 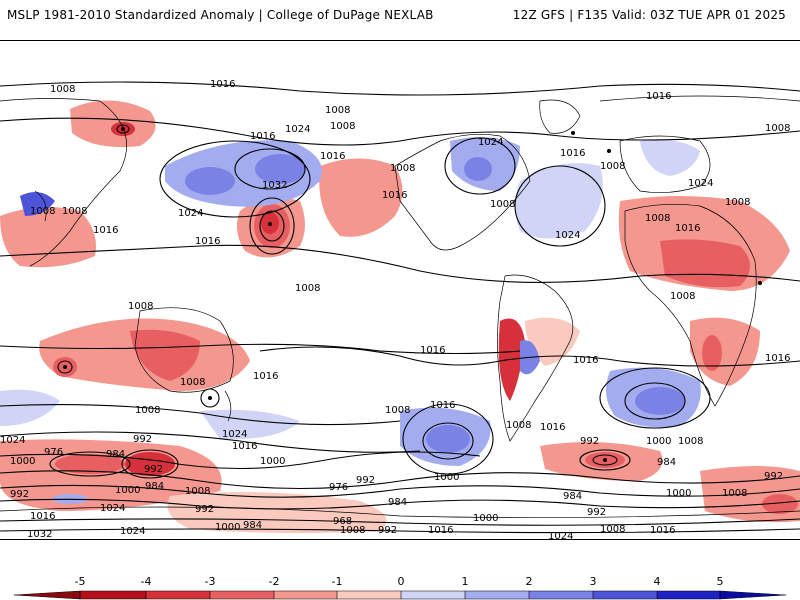 What do you see at coordinates (228, 406) in the screenshot?
I see `coast-new-zealand` at bounding box center [228, 406].